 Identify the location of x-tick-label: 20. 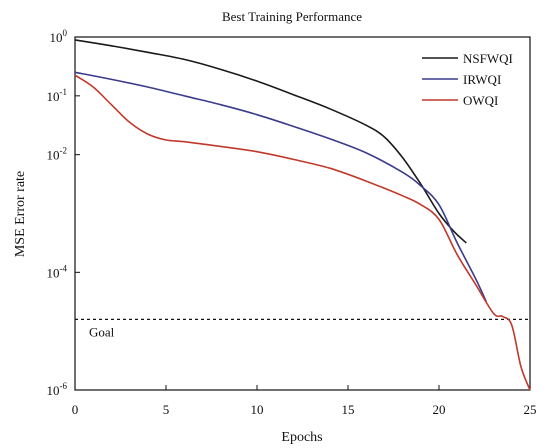
(439, 409).